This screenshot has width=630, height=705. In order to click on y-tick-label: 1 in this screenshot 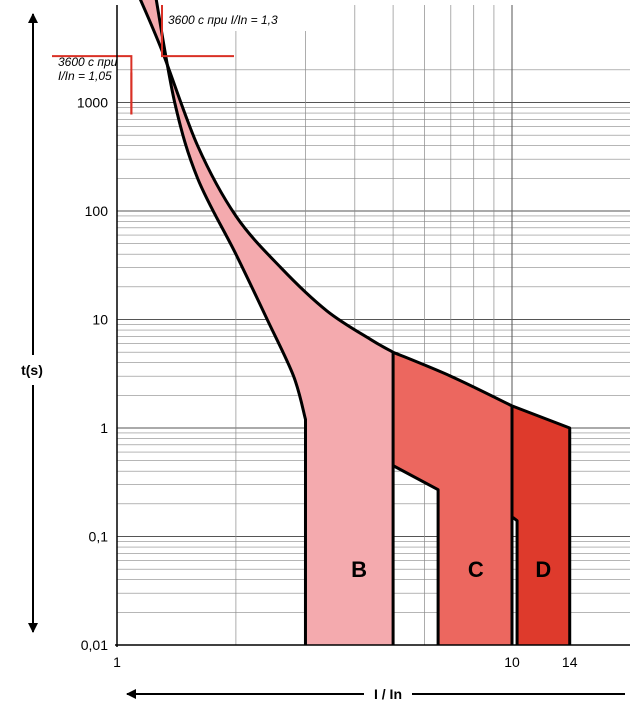, I will do `click(104, 428)`.